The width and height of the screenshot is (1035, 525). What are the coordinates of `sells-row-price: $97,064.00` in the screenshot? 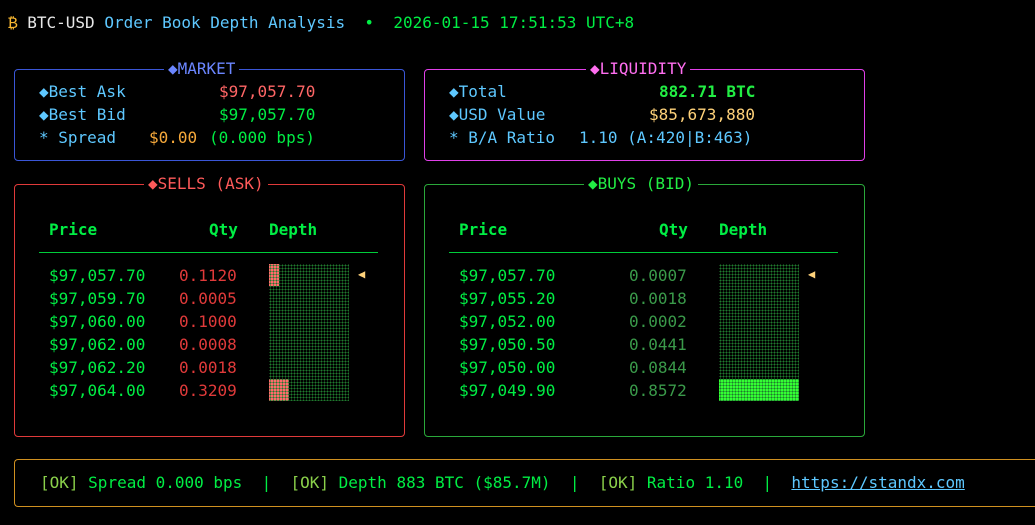 It's located at (97, 390).